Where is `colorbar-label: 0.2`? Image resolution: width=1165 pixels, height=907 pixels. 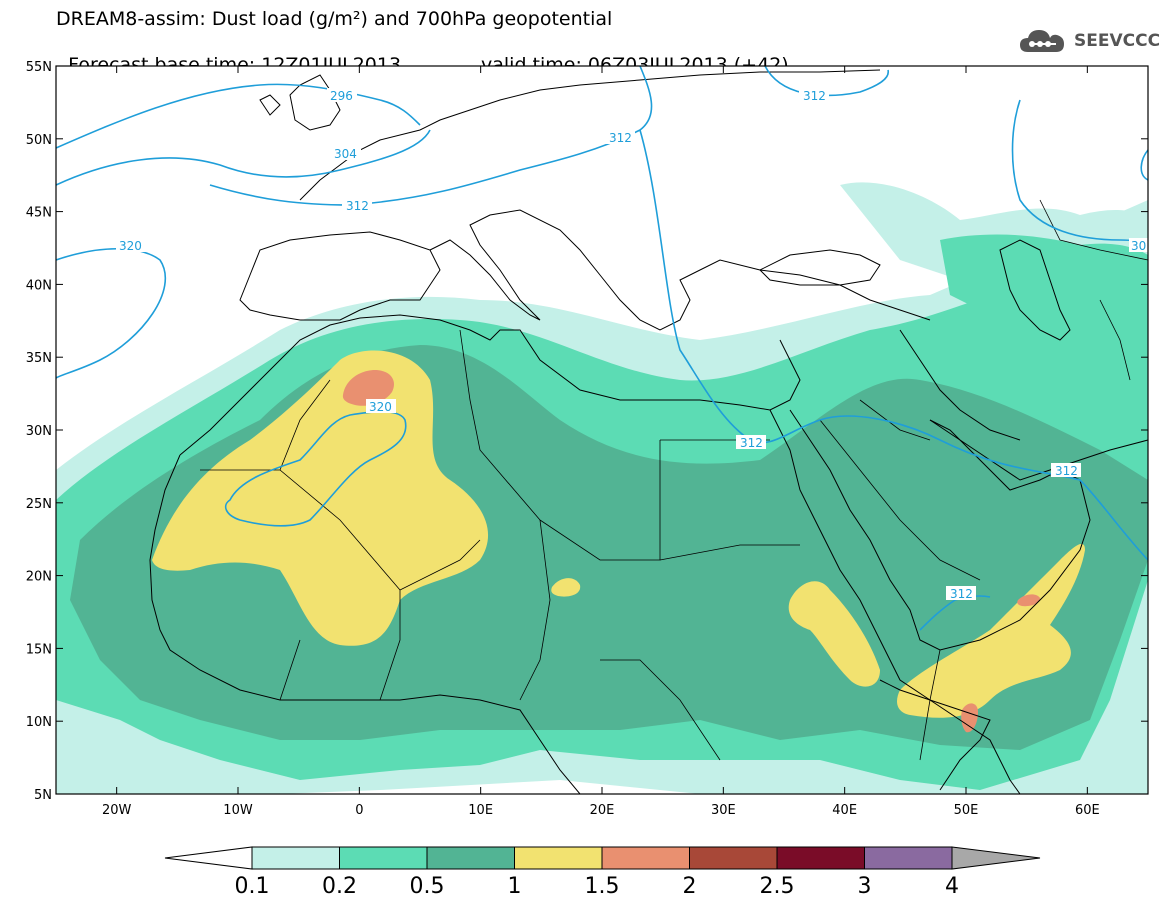 colorbar-label: 0.2 is located at coordinates (339, 886).